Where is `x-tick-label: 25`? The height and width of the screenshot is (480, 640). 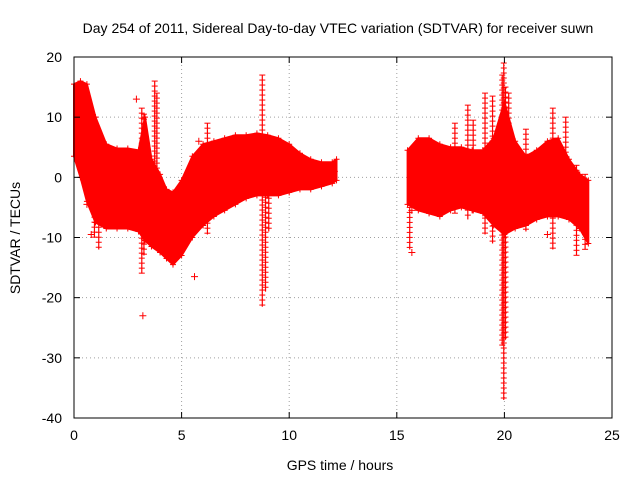
x-tick-label: 25 is located at coordinates (612, 435).